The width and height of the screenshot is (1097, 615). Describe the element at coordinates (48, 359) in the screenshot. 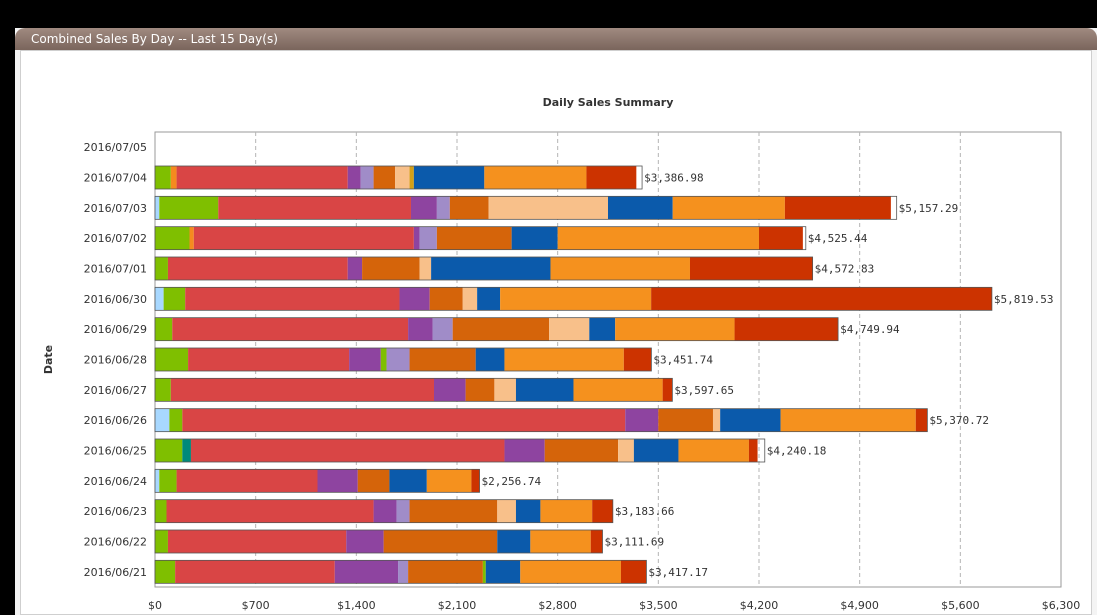

I see `y-axis-label: Date` at that location.